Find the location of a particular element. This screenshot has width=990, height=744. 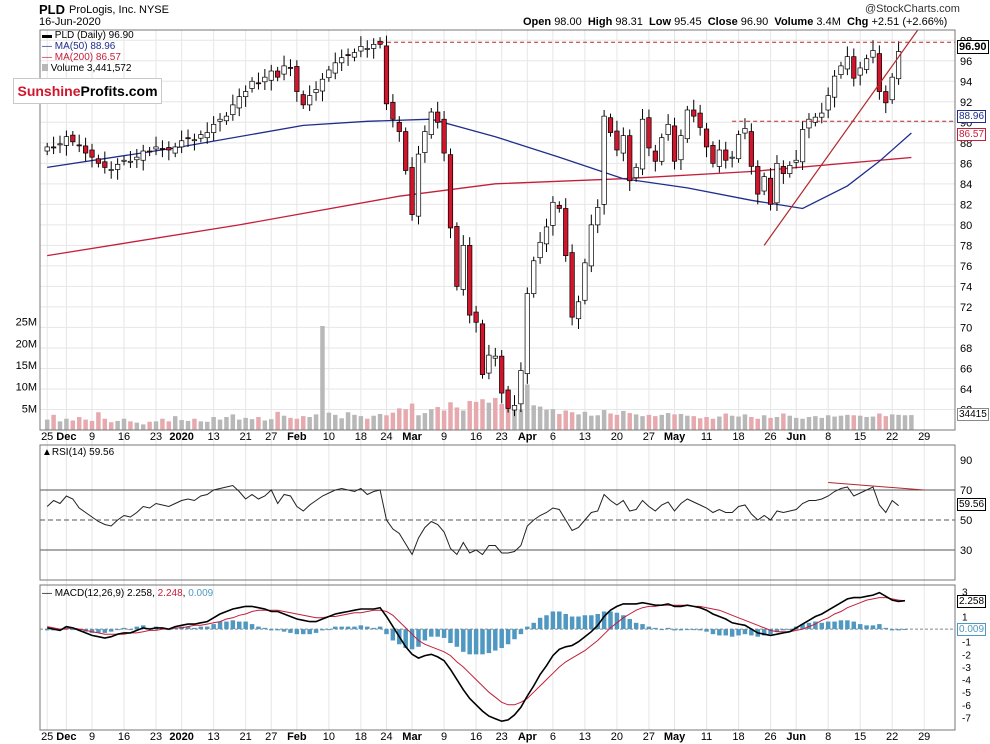

price-tick-label: 78 is located at coordinates (966, 246).